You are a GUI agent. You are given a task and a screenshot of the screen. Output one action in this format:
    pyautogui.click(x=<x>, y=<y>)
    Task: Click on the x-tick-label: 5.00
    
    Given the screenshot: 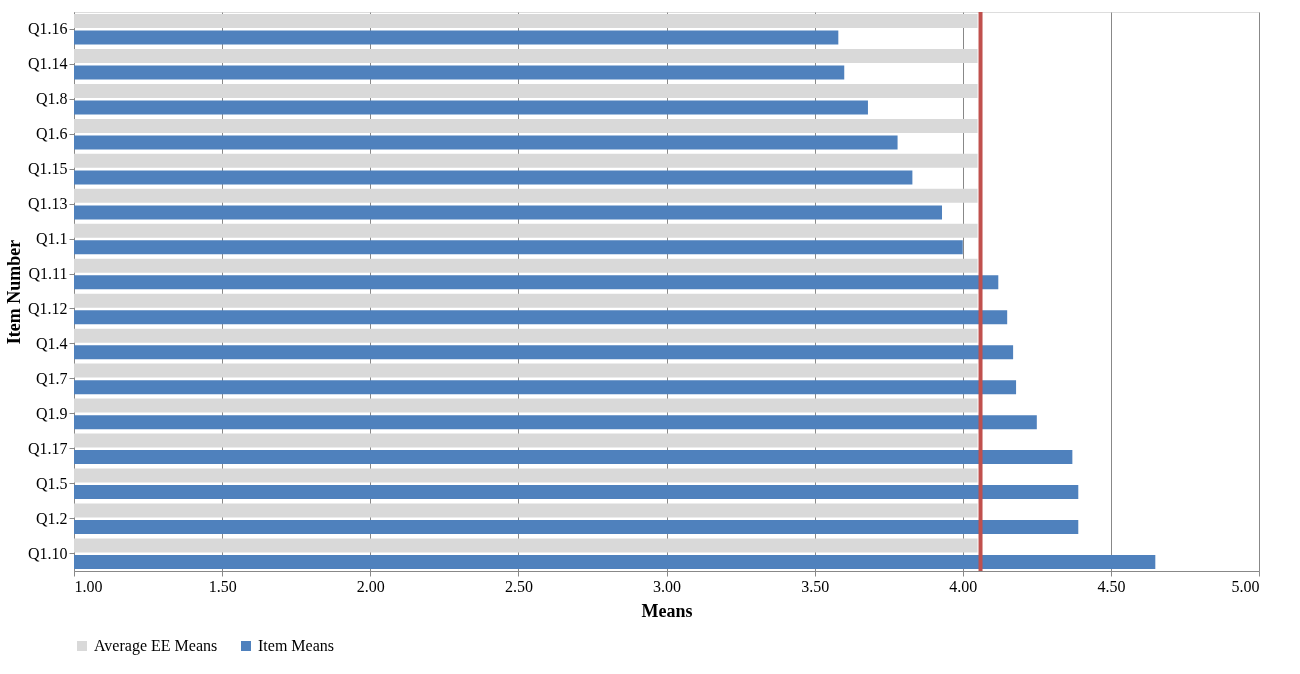 What is the action you would take?
    pyautogui.click(x=1245, y=586)
    